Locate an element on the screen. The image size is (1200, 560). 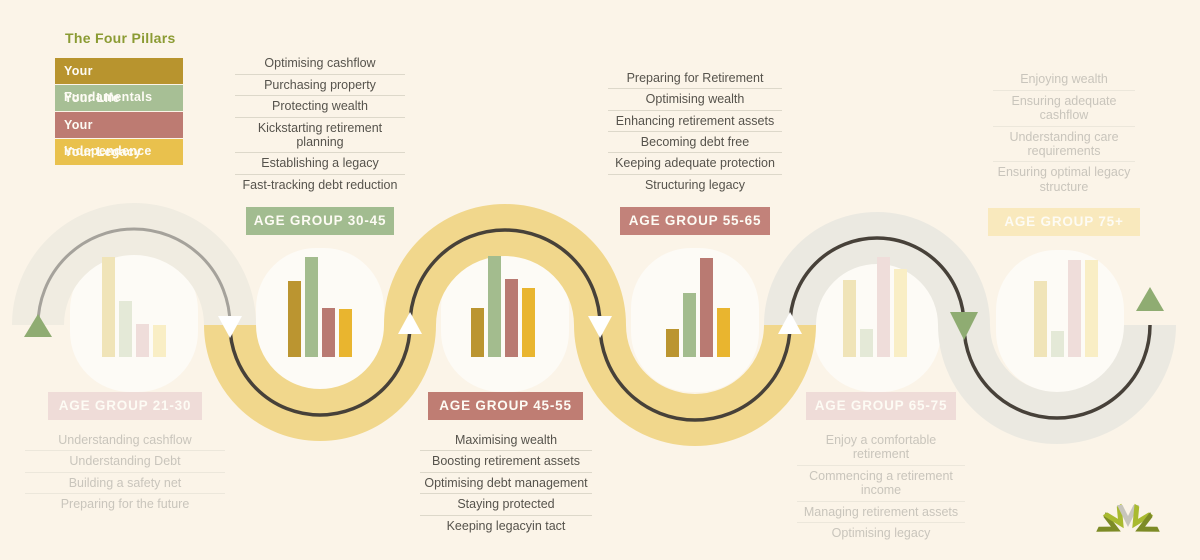
age-group-pill-55-65: AGE GROUP 55-65 is located at coordinates (695, 221).